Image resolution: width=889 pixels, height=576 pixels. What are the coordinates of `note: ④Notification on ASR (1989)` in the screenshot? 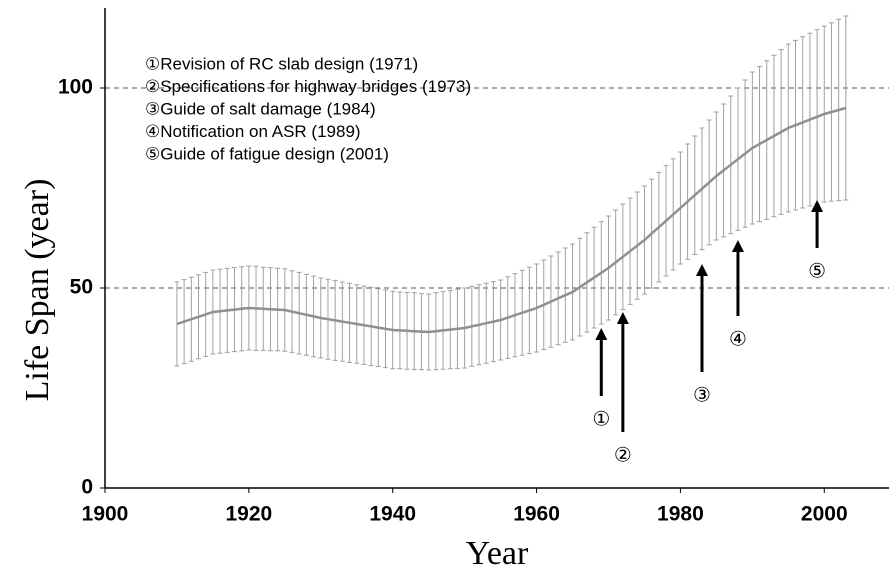 It's located at (253, 131).